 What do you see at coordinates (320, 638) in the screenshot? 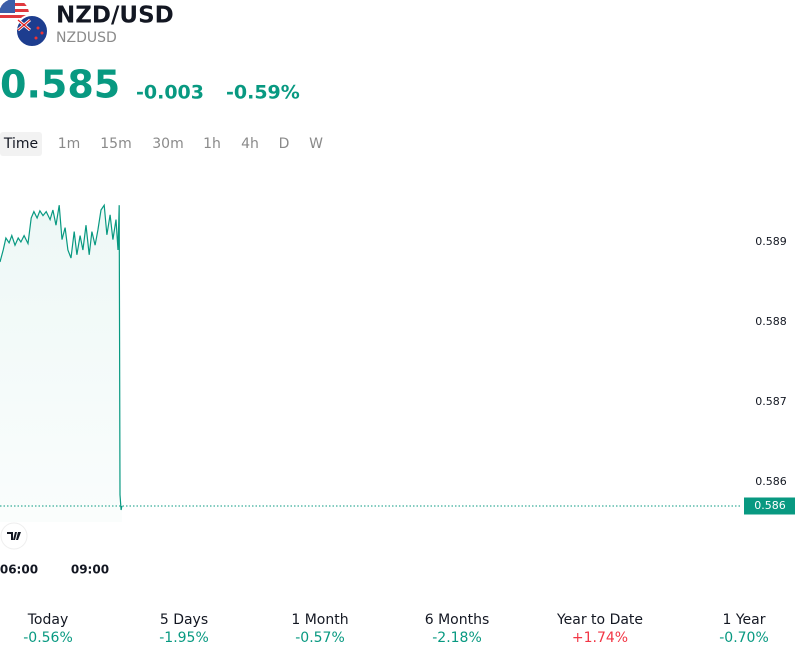
I see `period-change: -0.57%` at bounding box center [320, 638].